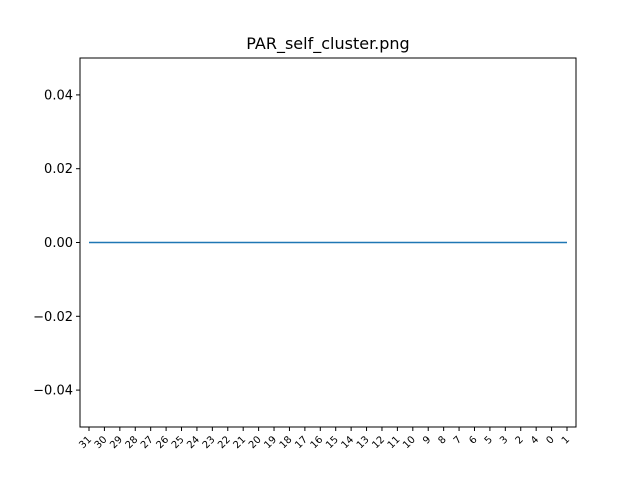 Image resolution: width=640 pixels, height=480 pixels. I want to click on x-tick-label: 12, so click(378, 442).